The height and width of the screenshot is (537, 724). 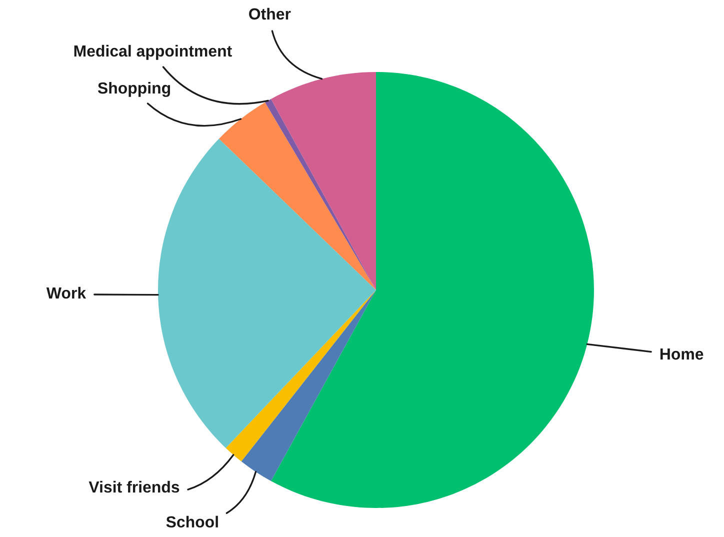 I want to click on slice-label: Visit friends, so click(x=134, y=486).